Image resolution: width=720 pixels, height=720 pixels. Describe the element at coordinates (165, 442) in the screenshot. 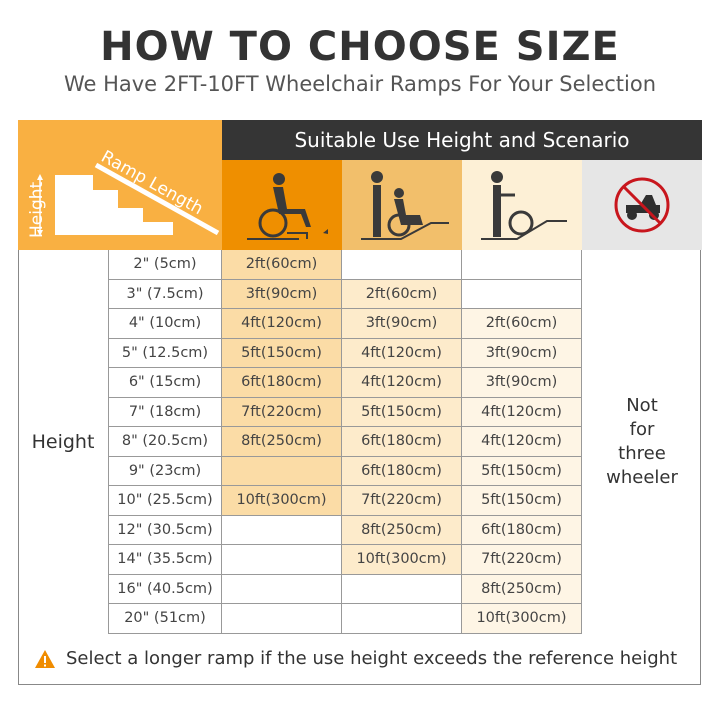

I see `height-cell: 8" (20.5cm)` at that location.